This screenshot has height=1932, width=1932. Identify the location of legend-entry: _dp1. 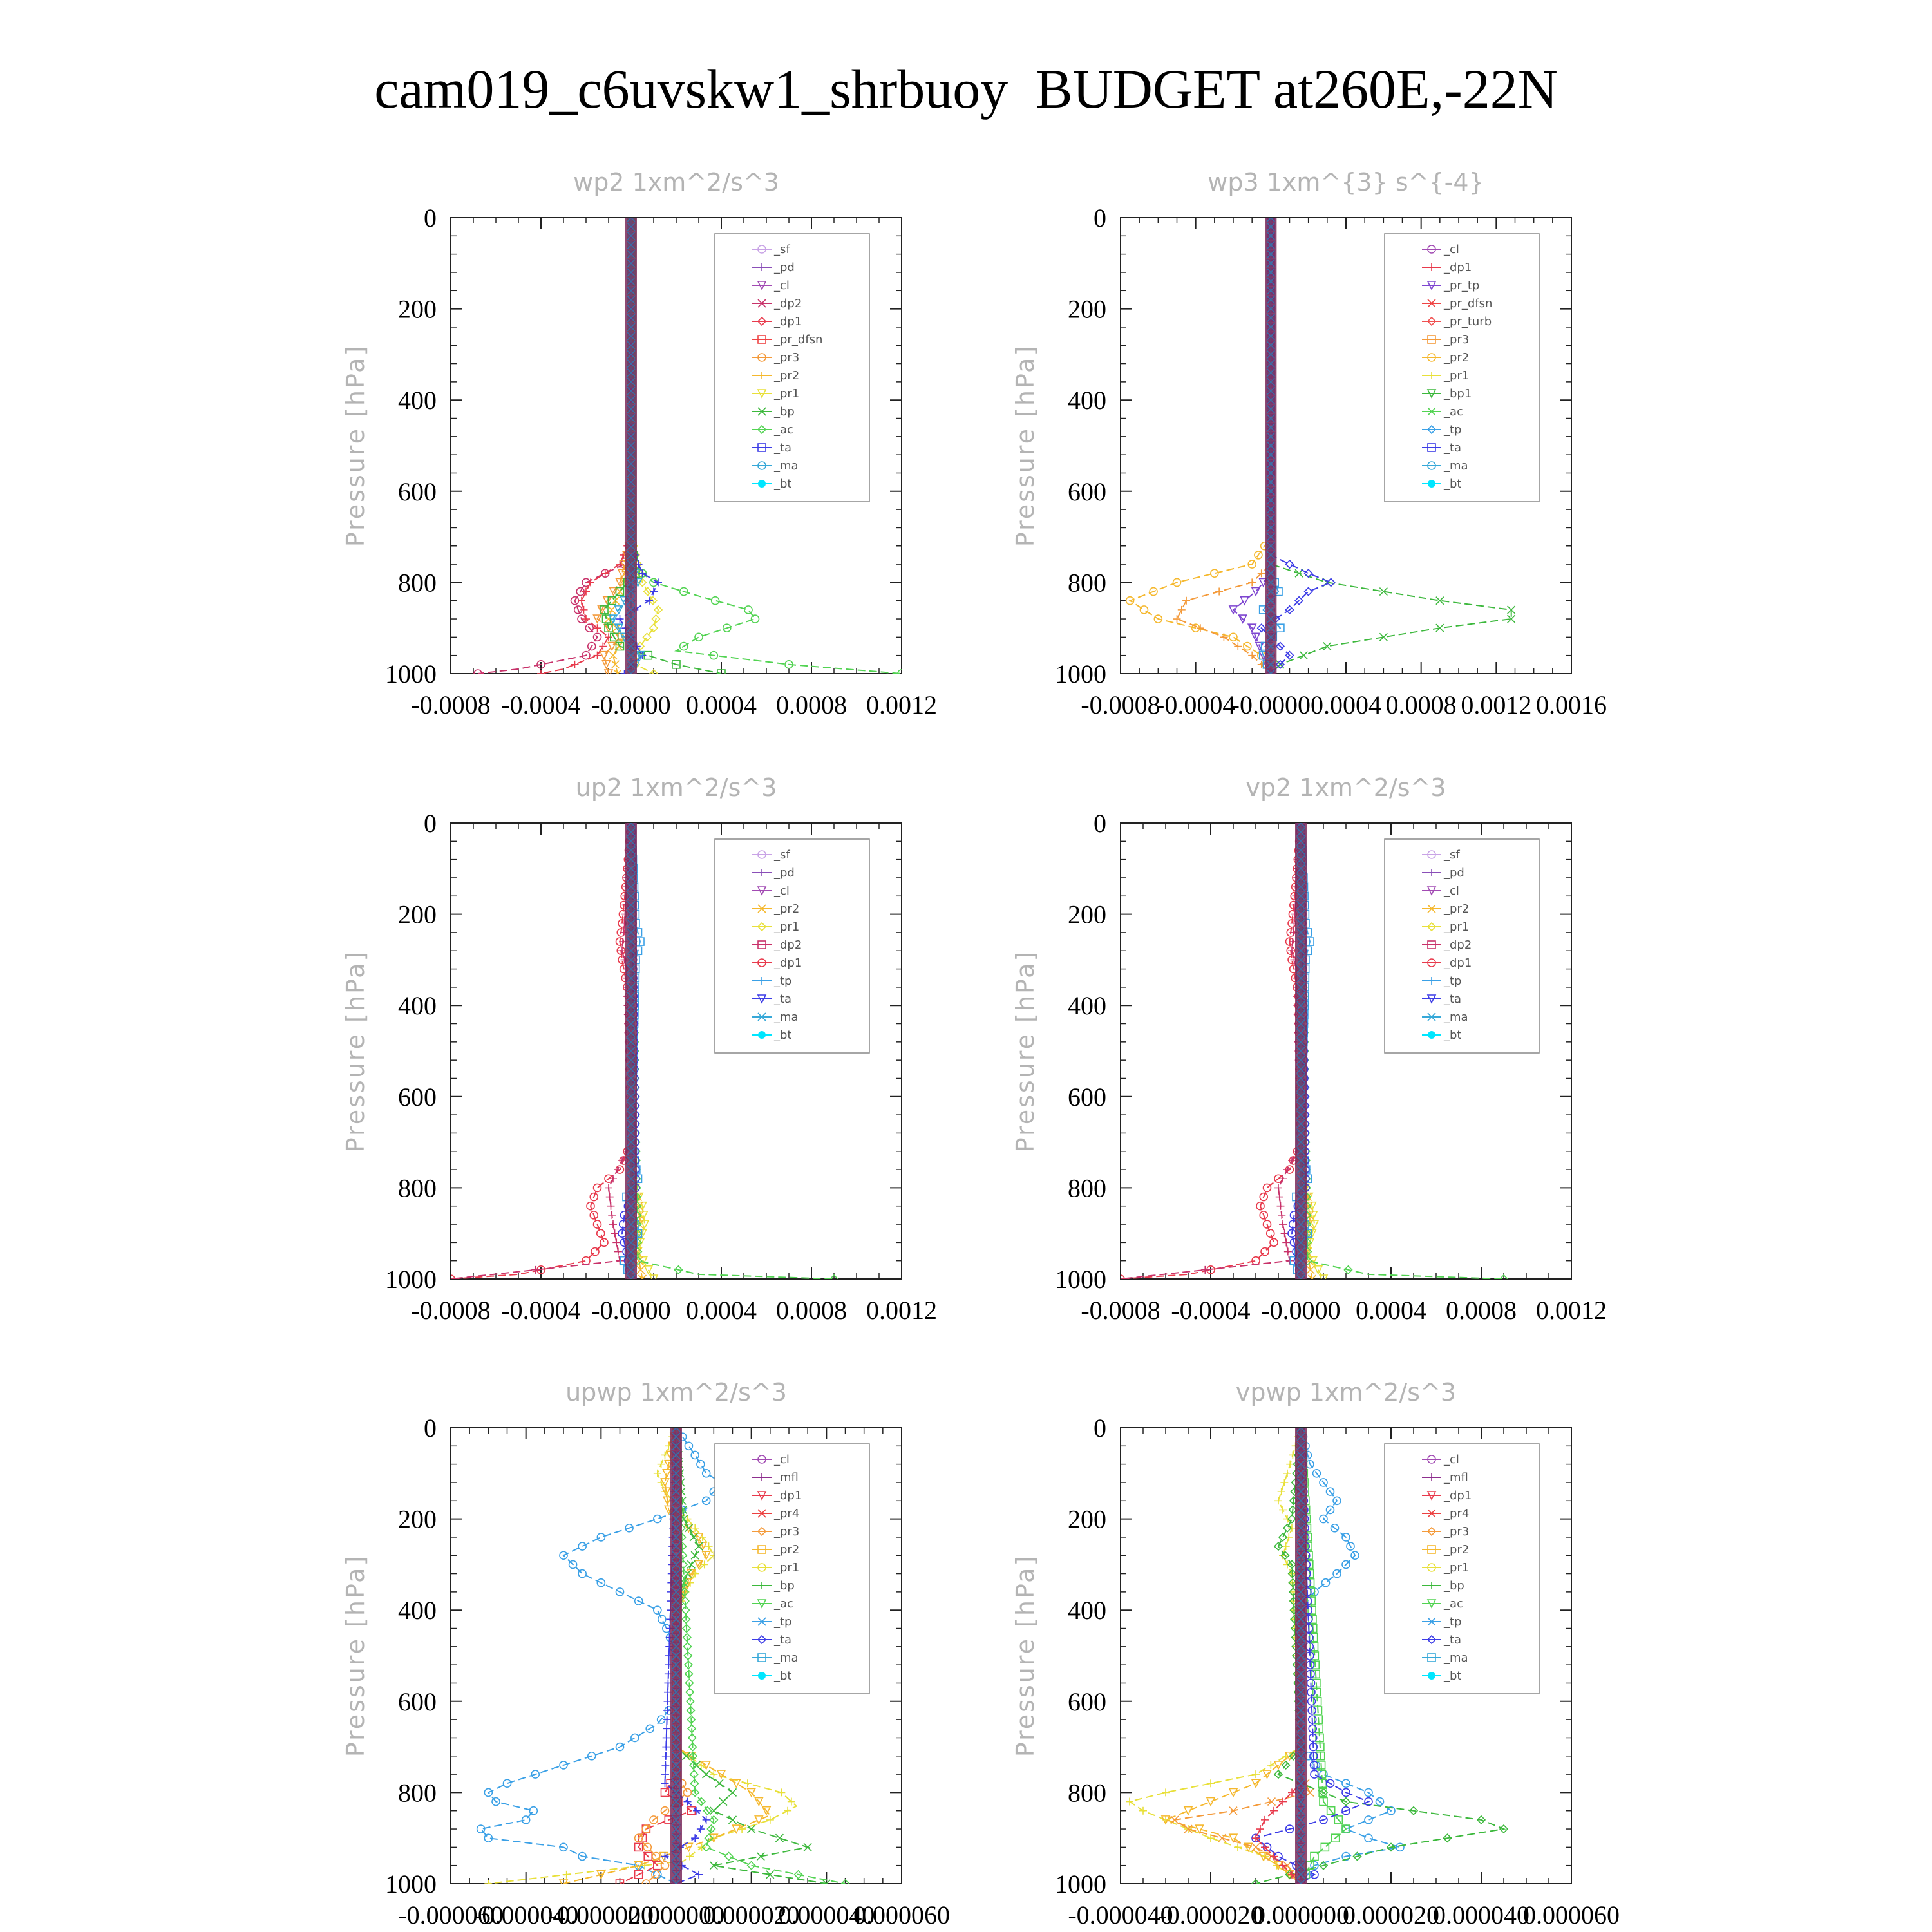
(787, 1496).